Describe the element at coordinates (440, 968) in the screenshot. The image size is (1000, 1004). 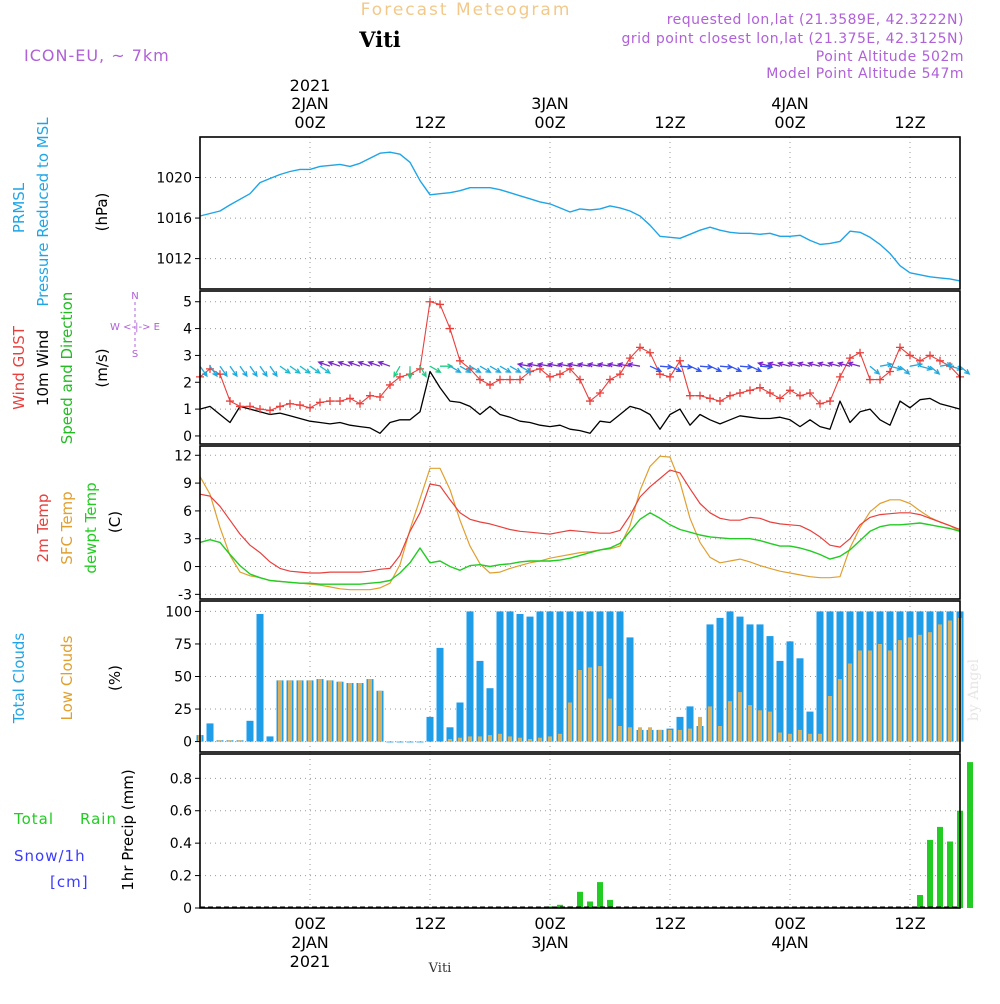
I see `footer-station: Viti` at that location.